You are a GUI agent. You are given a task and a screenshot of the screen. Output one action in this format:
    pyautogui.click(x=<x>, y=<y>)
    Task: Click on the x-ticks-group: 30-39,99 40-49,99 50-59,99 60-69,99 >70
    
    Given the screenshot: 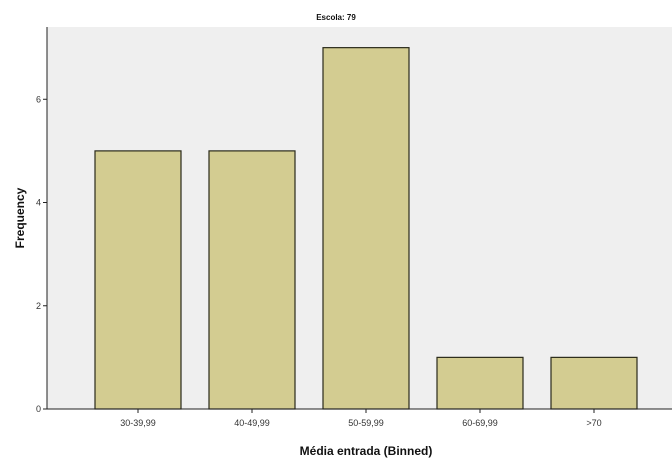 What is the action you would take?
    pyautogui.click(x=361, y=418)
    